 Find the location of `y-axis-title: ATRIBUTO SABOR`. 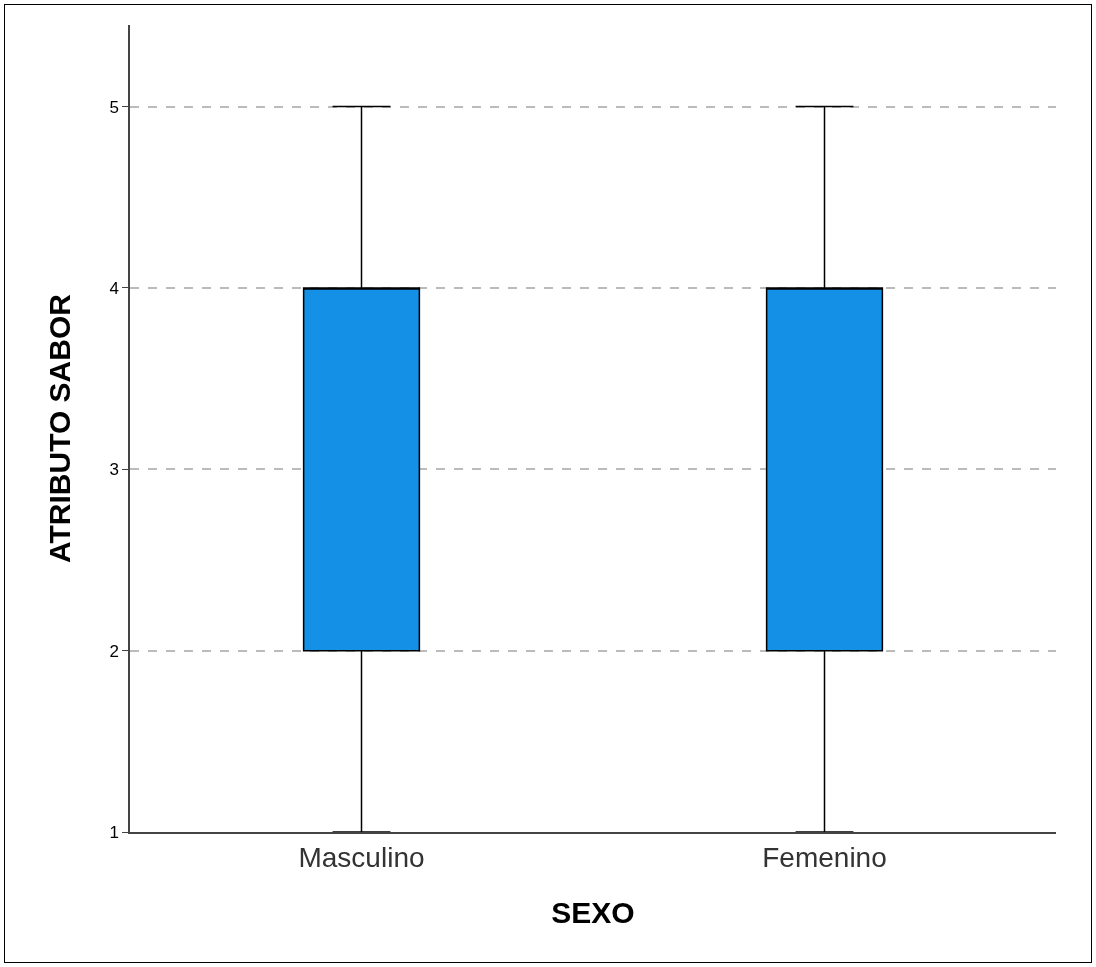

y-axis-title: ATRIBUTO SABOR is located at coordinates (59, 428).